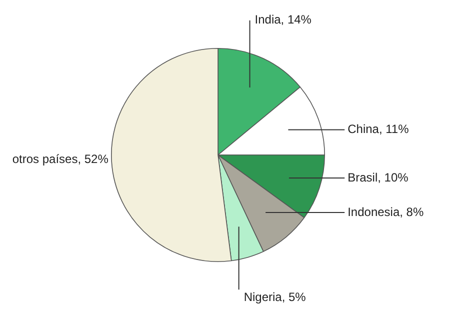 The height and width of the screenshot is (331, 450). What do you see at coordinates (379, 129) in the screenshot?
I see `slice-label: China, 11%` at bounding box center [379, 129].